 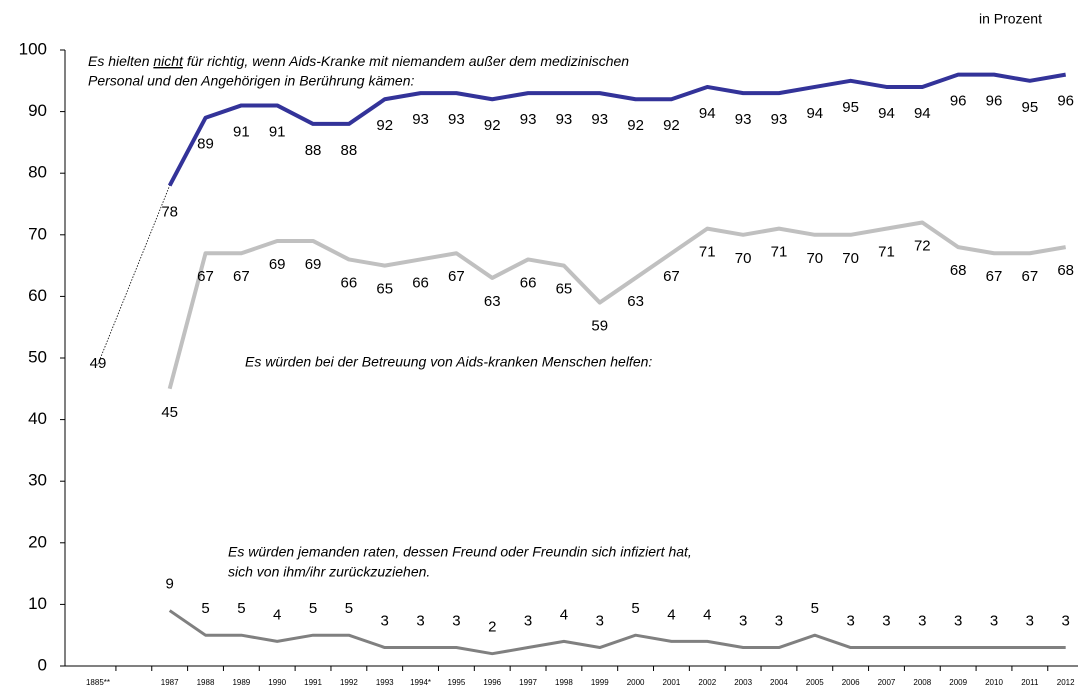 What do you see at coordinates (313, 264) in the screenshot?
I see `value-label: 69` at bounding box center [313, 264].